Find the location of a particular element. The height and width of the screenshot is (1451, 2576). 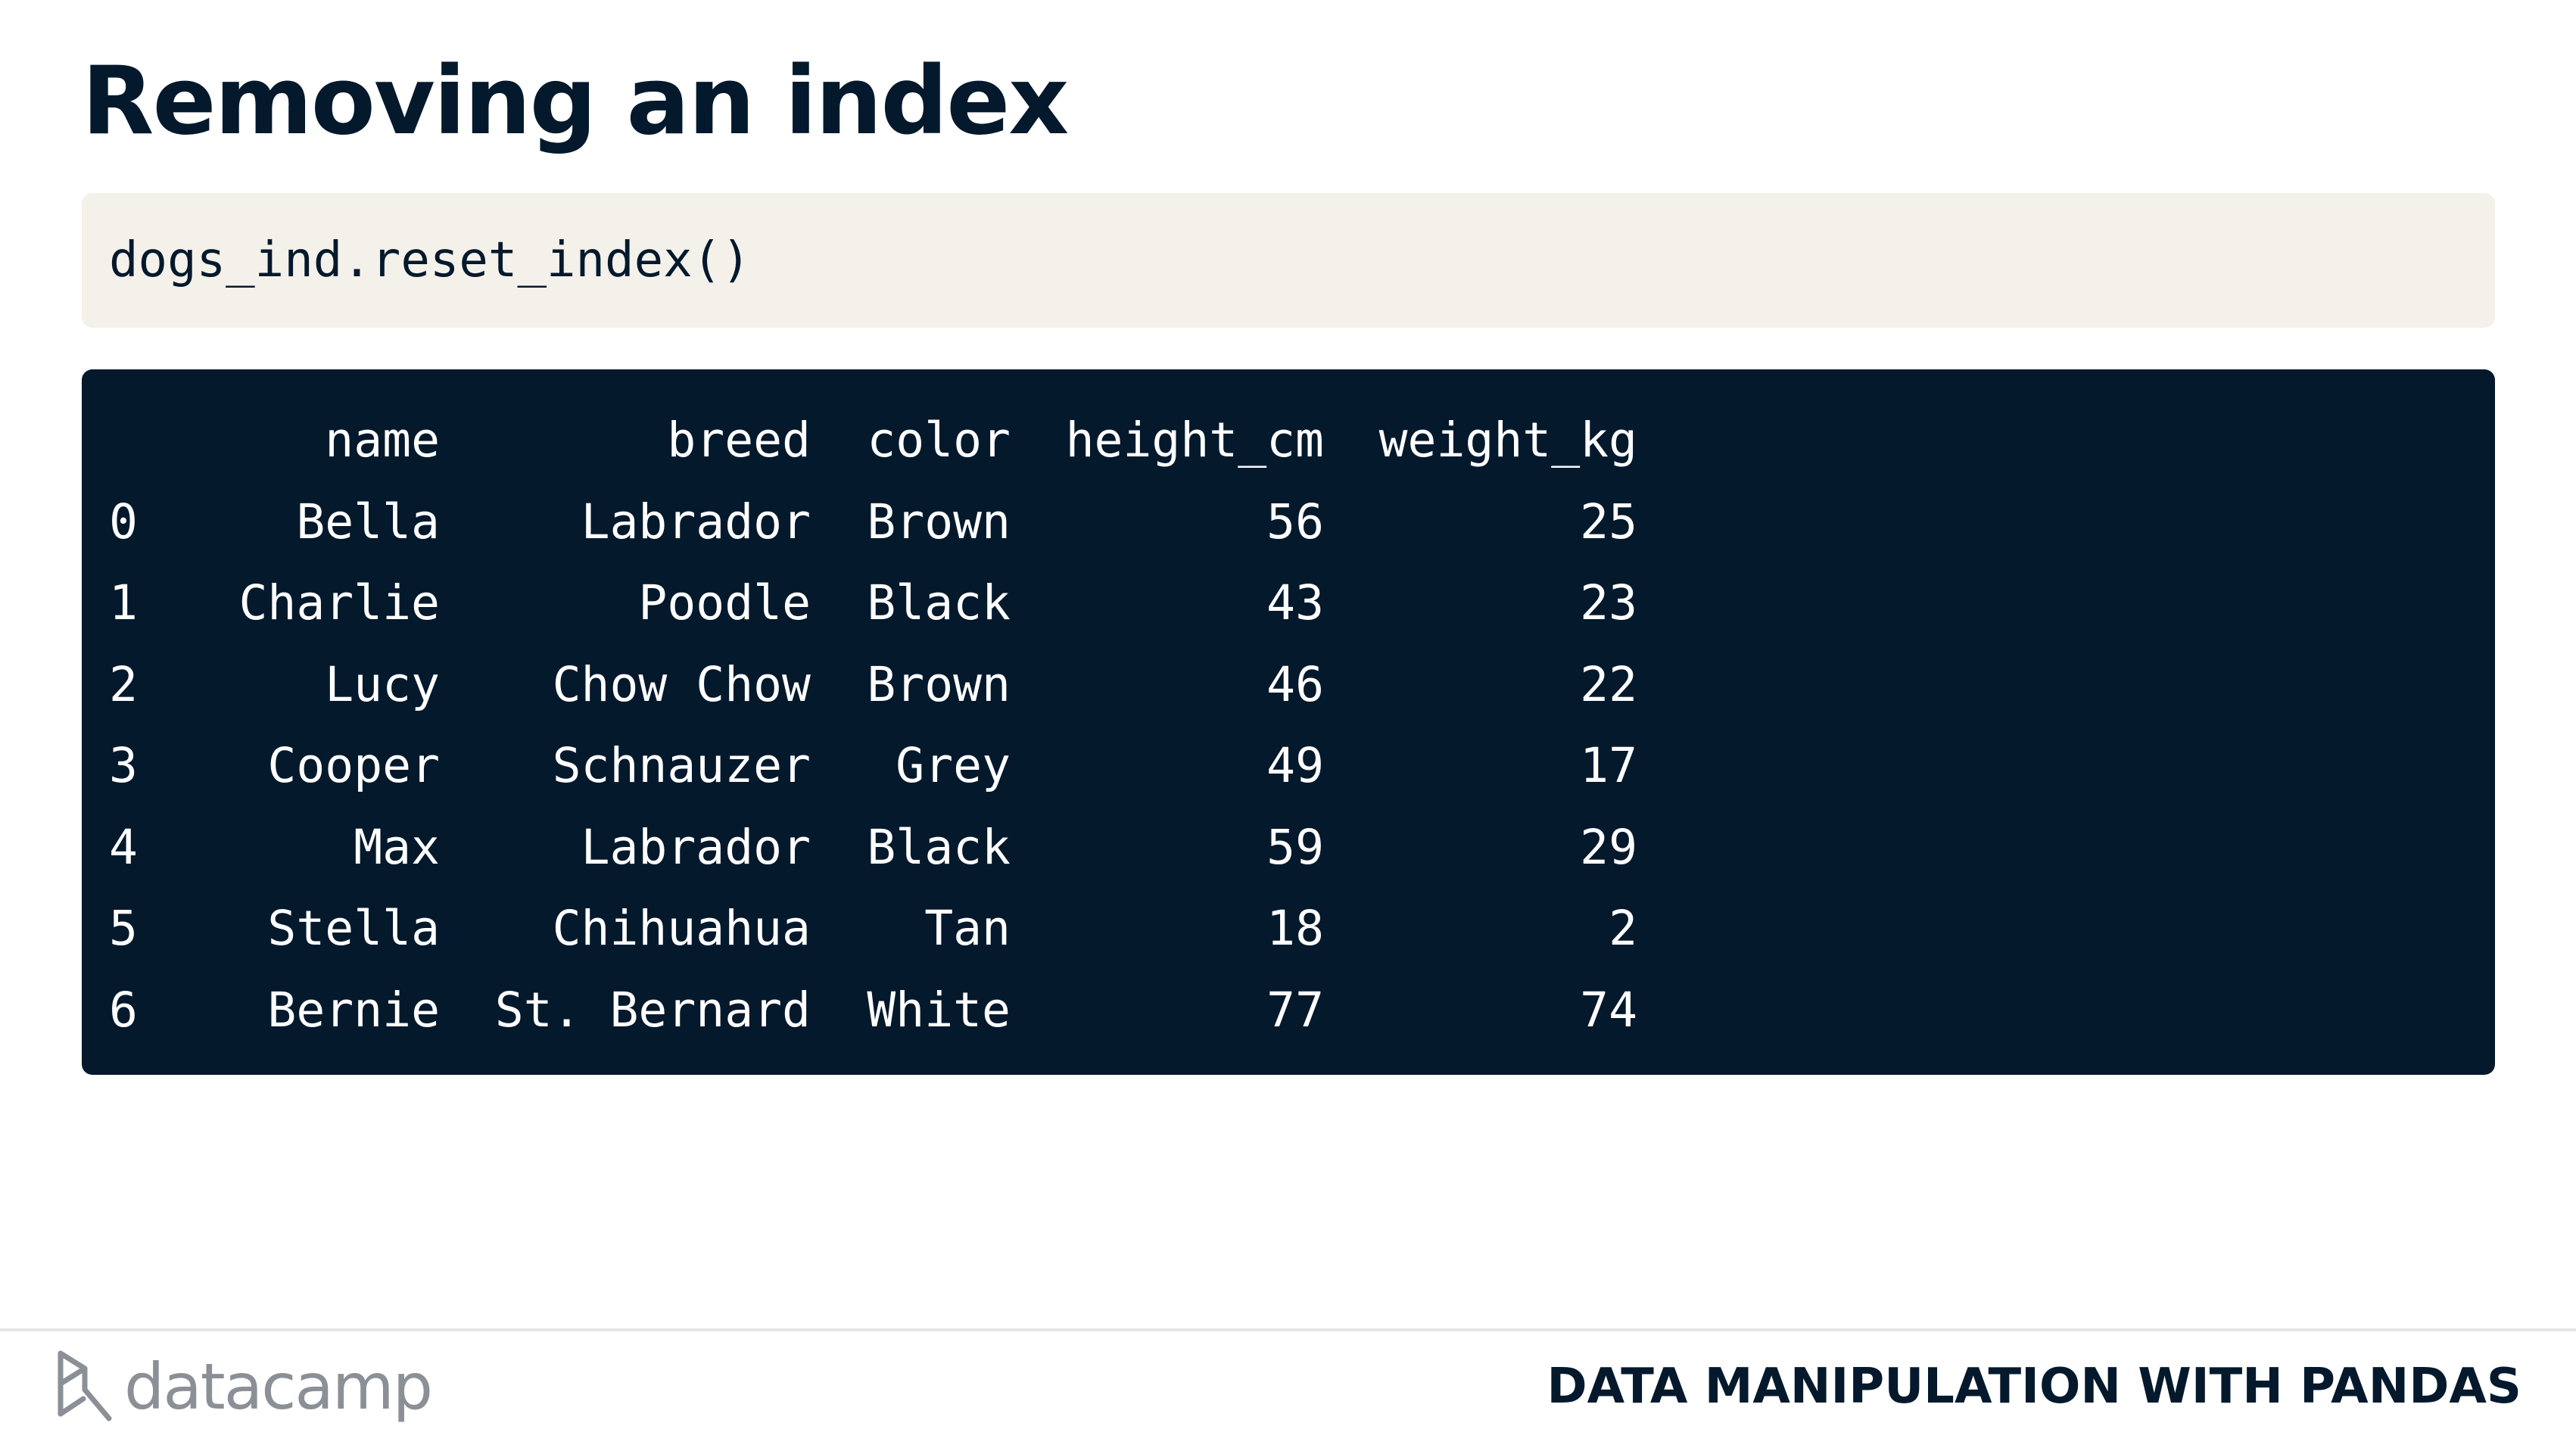

table-row: 1 Charlie Poodle Black 43 23 is located at coordinates (873, 603).